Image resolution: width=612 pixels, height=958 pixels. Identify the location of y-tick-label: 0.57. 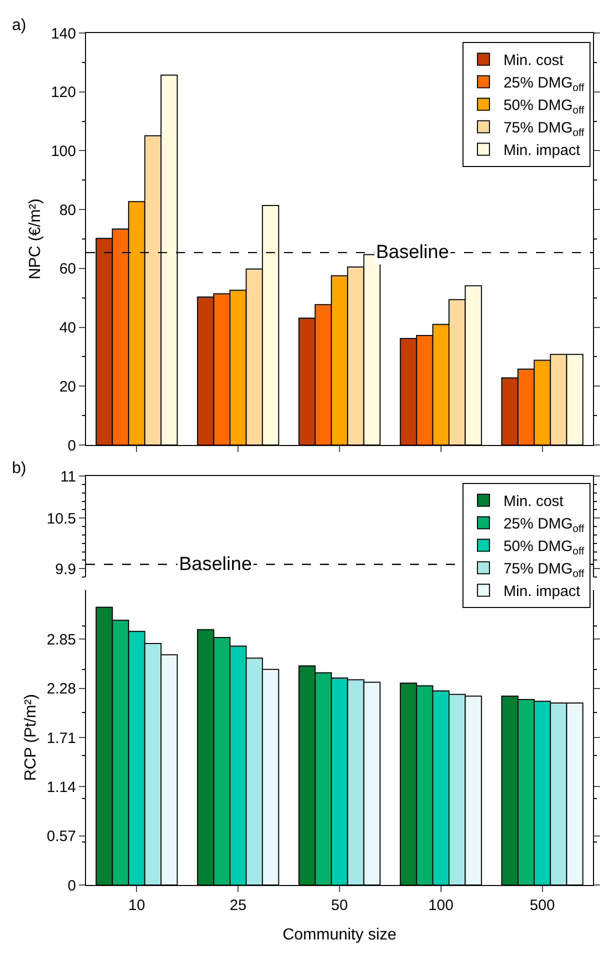
(61, 837).